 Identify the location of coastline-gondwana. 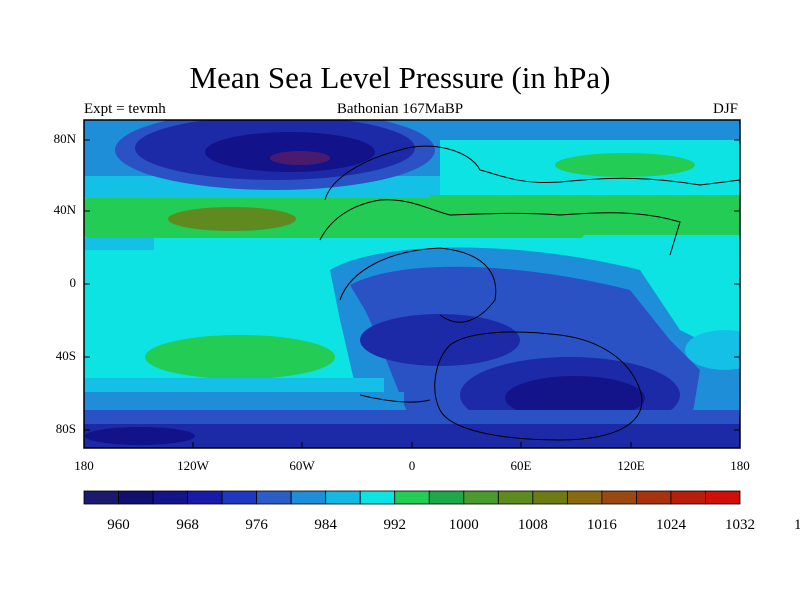
(418, 285).